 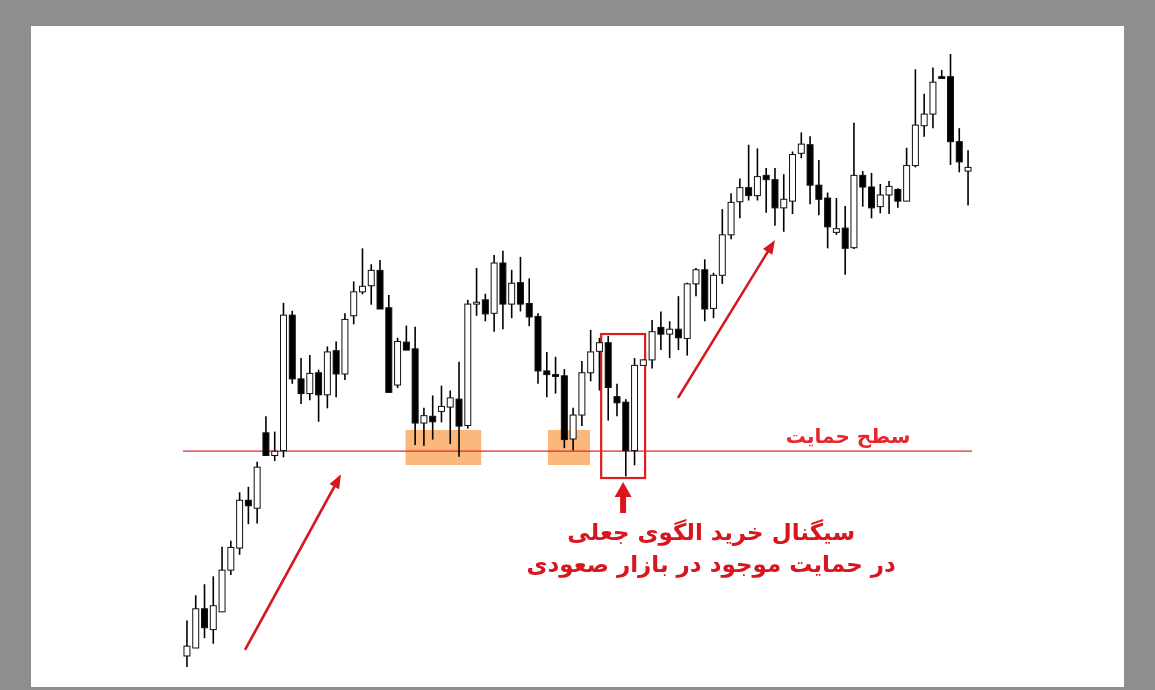 What do you see at coordinates (711, 548) in the screenshot?
I see `annotation: سیگنال خرید الگوی جعلی در حمایت موجود در بازار صعودی` at bounding box center [711, 548].